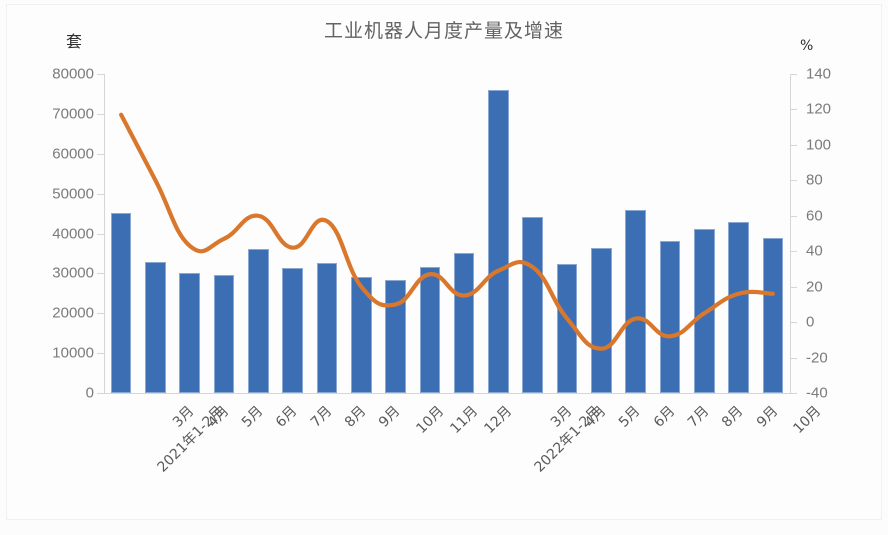 This screenshot has height=535, width=888. What do you see at coordinates (73, 194) in the screenshot?
I see `y-axis-tick-label: 50000` at bounding box center [73, 194].